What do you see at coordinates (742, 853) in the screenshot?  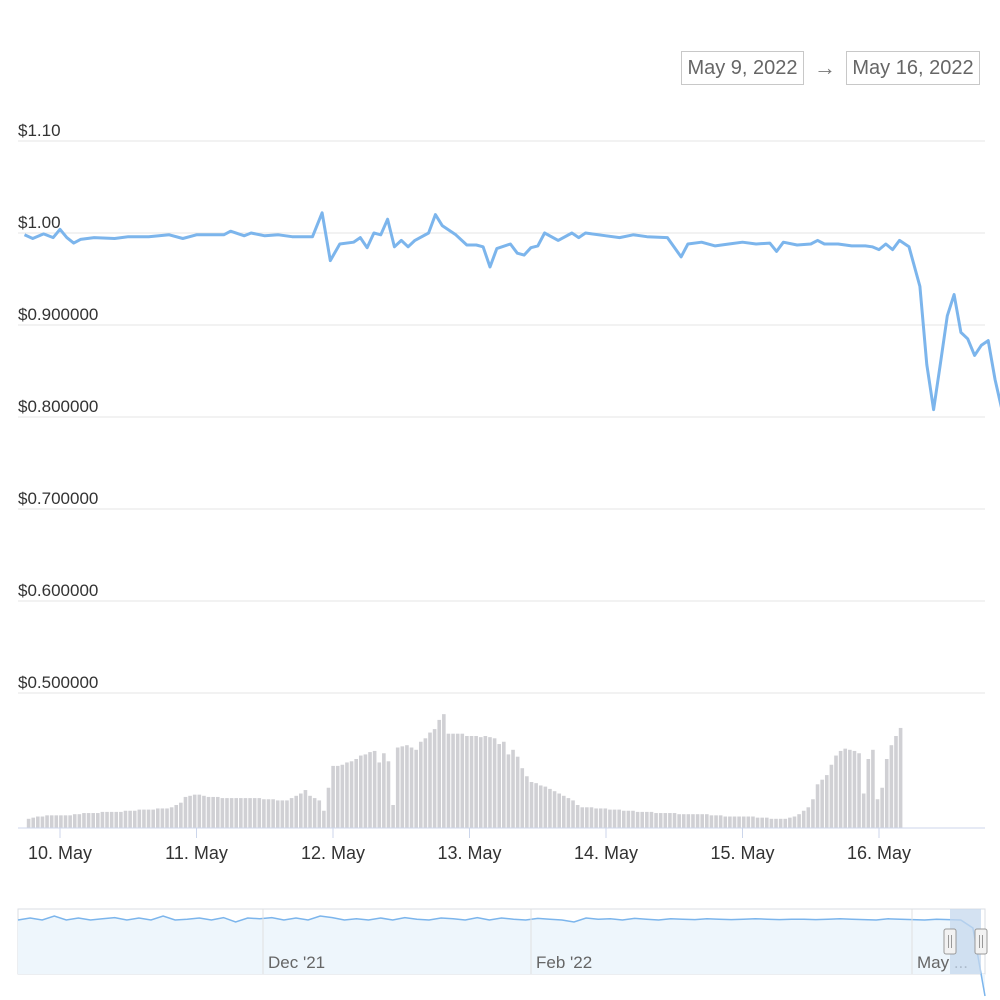 I see `x-tick-label: 15. May` at bounding box center [742, 853].